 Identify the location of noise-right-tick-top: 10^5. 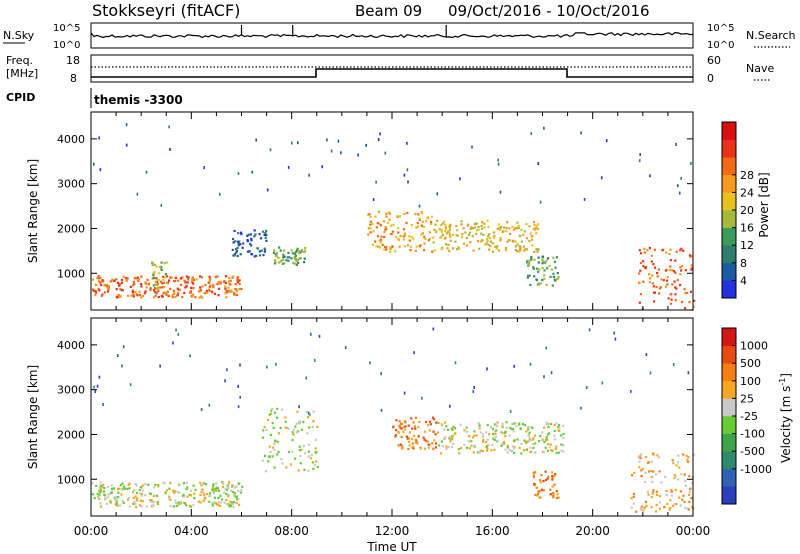
(720, 28).